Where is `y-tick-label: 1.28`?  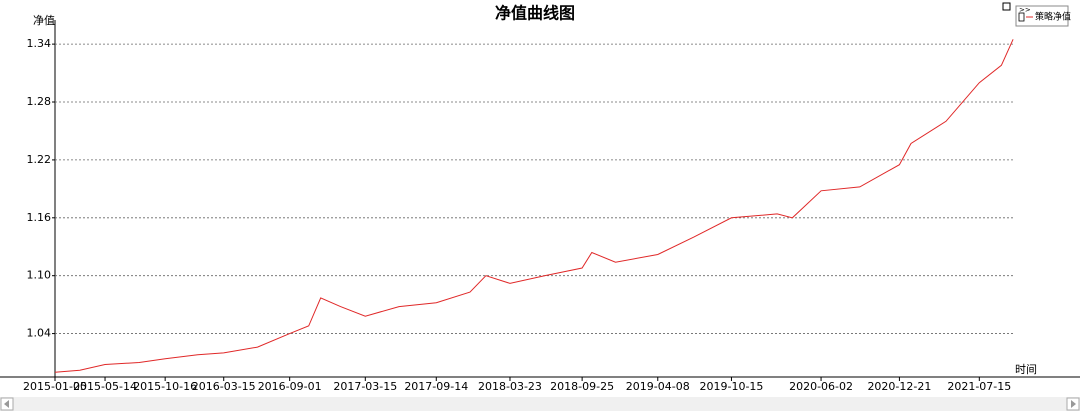
y-tick-label: 1.28 is located at coordinates (39, 101).